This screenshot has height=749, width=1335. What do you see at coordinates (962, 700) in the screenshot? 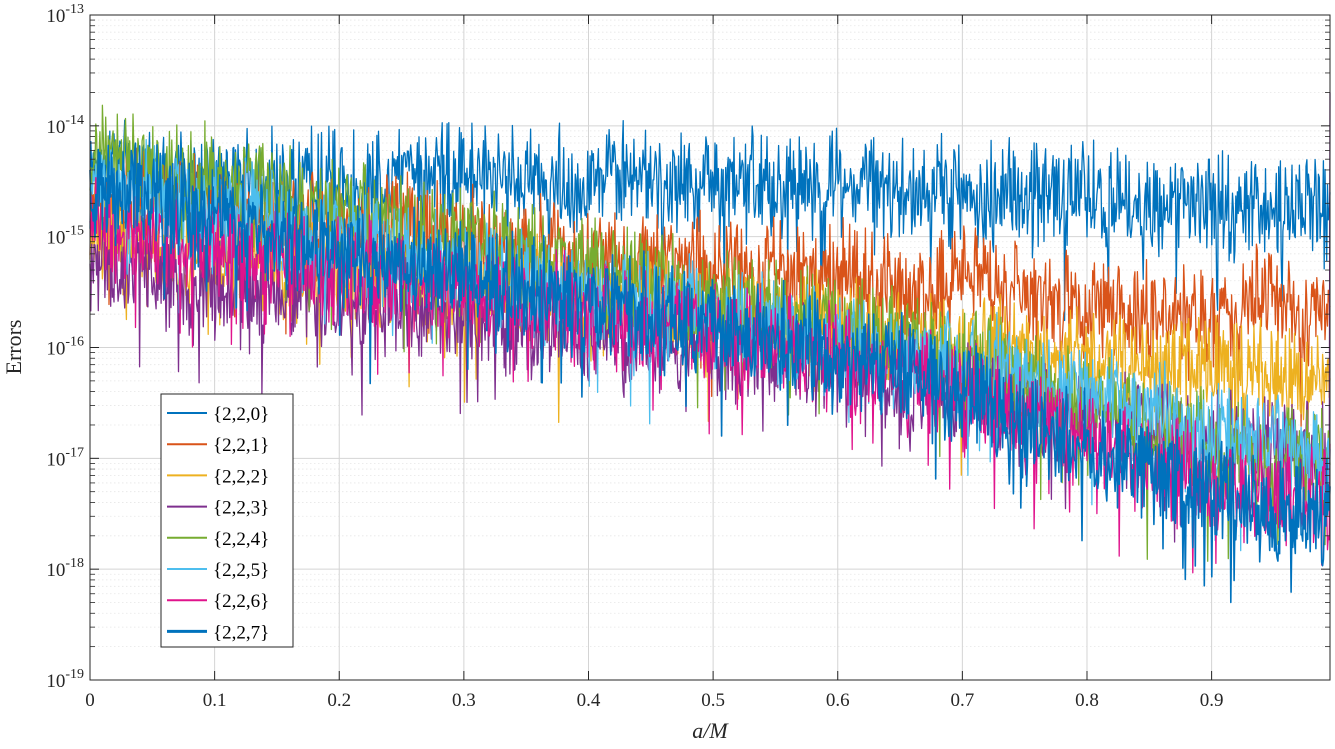
I see `x-tick-label: 0.7` at bounding box center [962, 700].